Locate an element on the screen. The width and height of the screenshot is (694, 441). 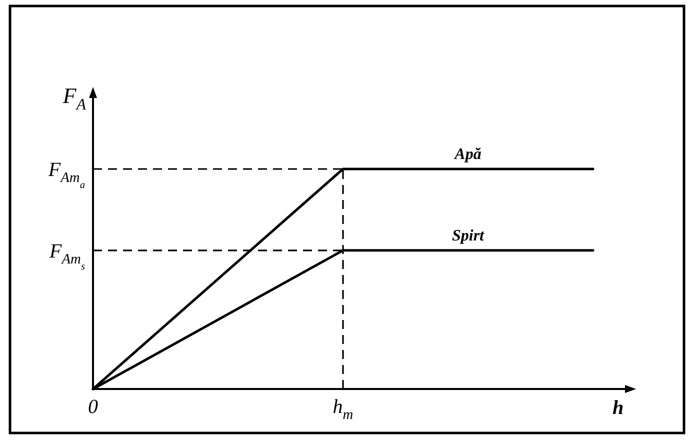
x-axis-title: h is located at coordinates (618, 408).